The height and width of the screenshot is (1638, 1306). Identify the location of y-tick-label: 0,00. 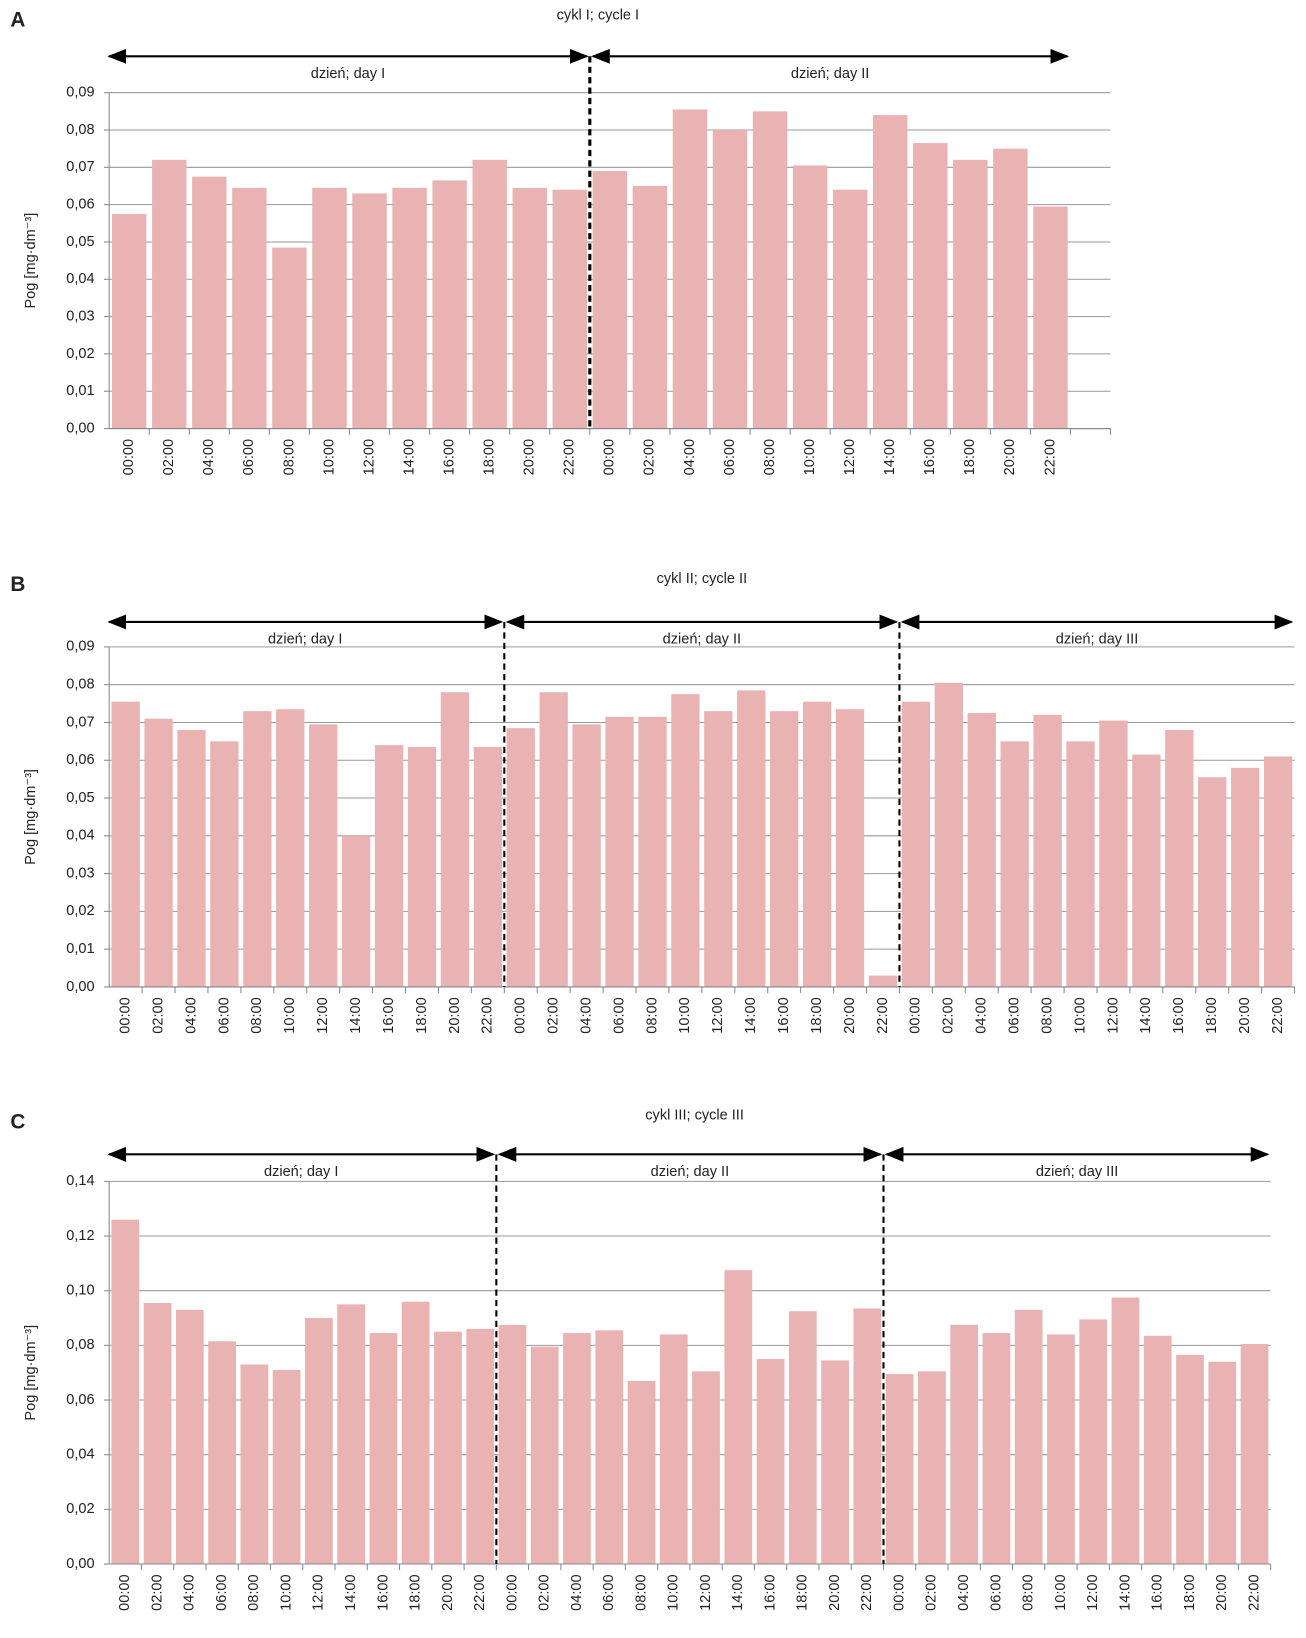
(80, 1564).